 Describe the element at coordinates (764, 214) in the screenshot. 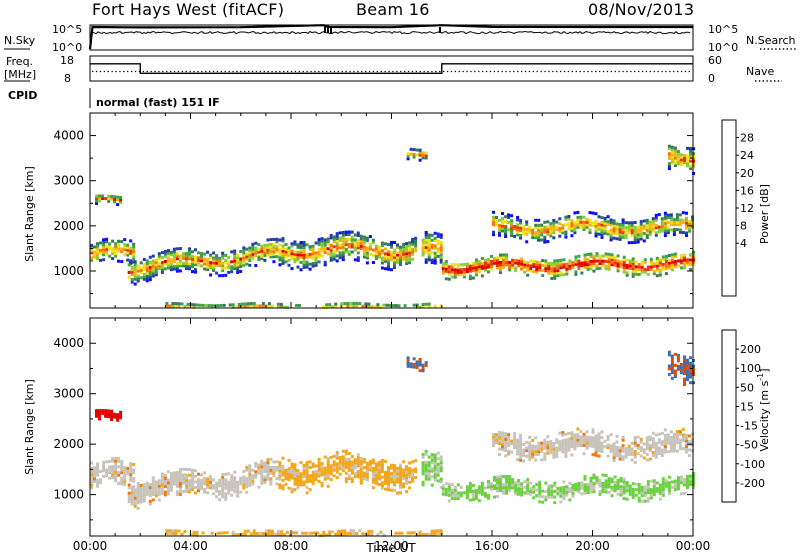

I see `power-colorbar-label: Power [dB]` at that location.